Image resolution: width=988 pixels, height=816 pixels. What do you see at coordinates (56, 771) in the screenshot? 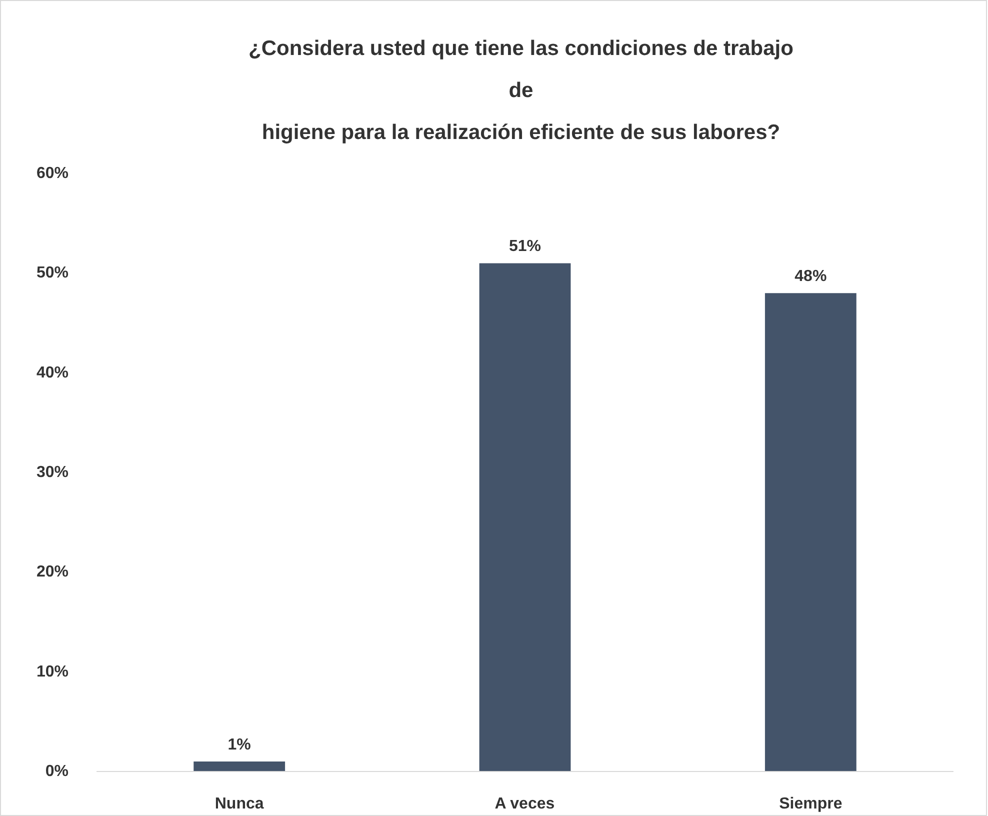
I see `y-tick-label: 0%` at bounding box center [56, 771].